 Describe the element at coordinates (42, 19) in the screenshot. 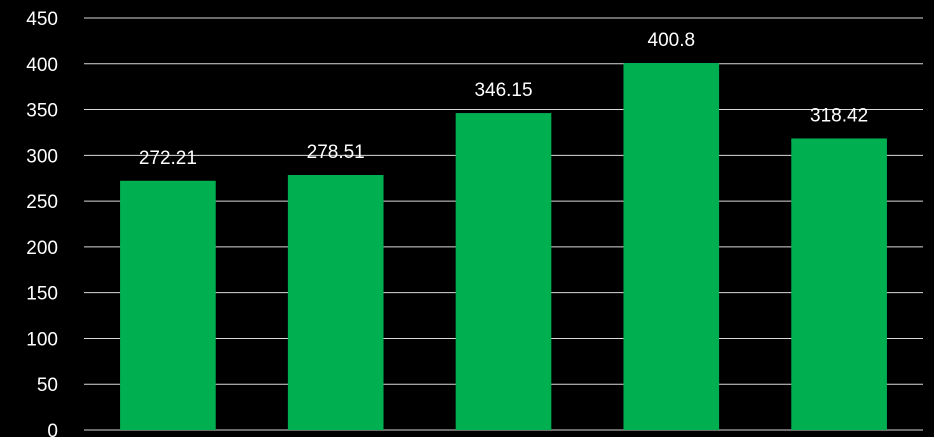

I see `y-tick-label: 450` at that location.